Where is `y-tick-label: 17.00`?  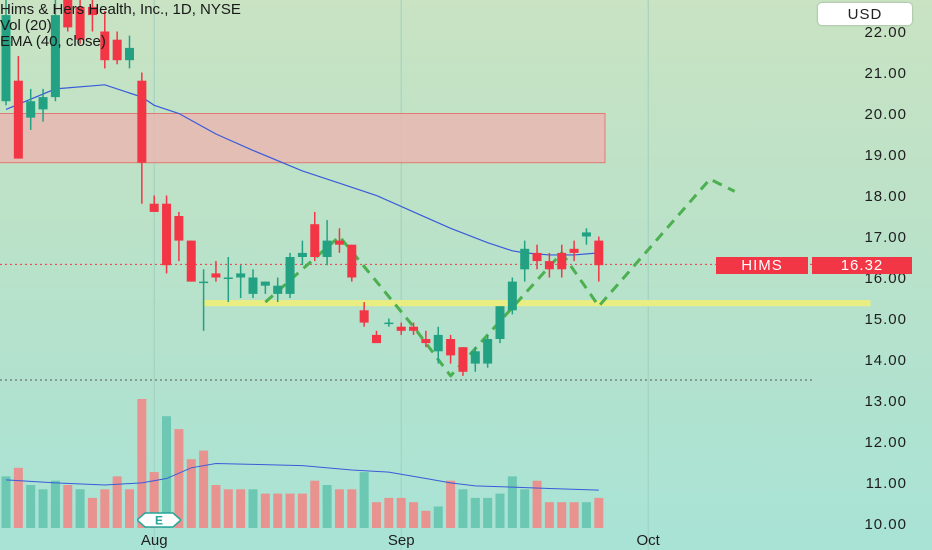 y-tick-label: 17.00 is located at coordinates (885, 237).